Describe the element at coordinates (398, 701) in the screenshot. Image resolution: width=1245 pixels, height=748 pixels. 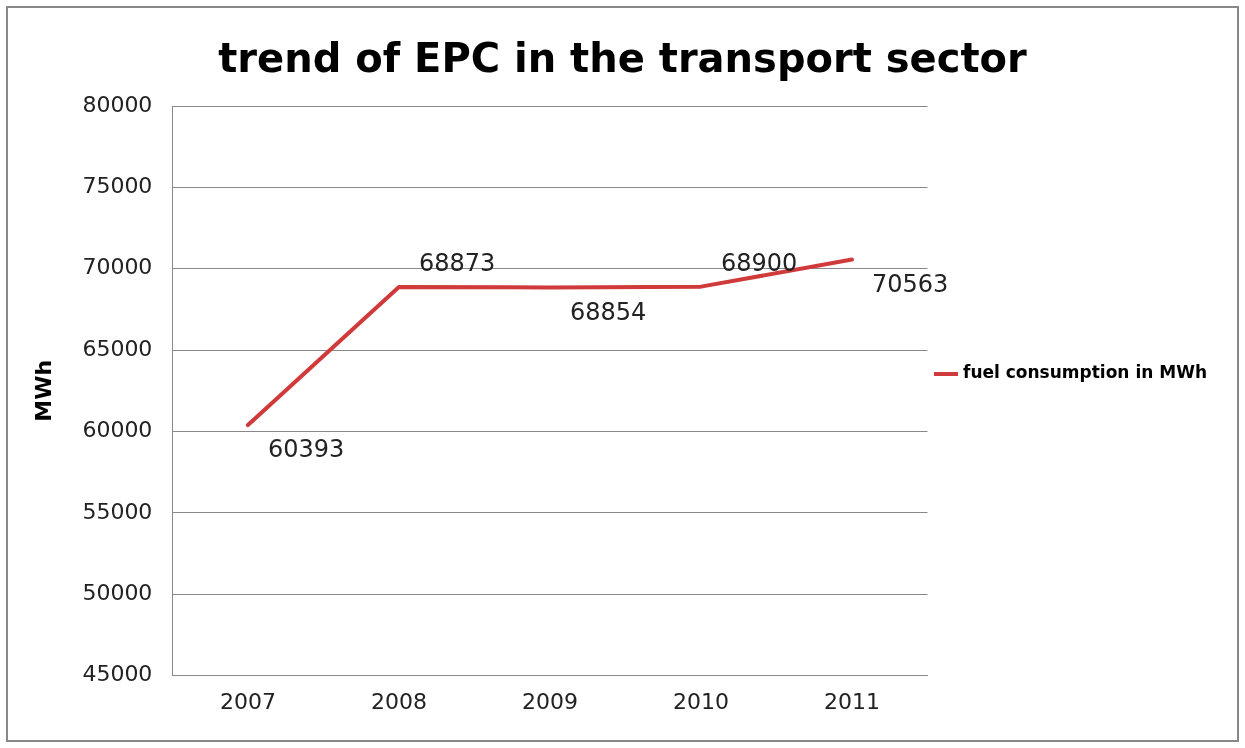
I see `x-tick-label: 2008` at that location.